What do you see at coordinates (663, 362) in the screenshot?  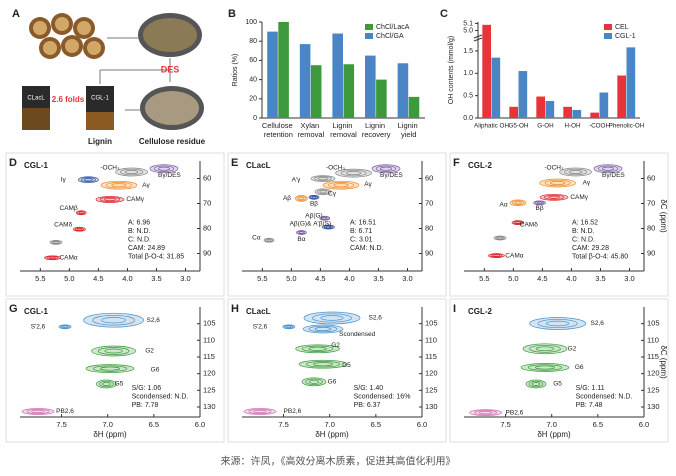 I see `y-axis-label: δC (ppm)` at bounding box center [663, 362].